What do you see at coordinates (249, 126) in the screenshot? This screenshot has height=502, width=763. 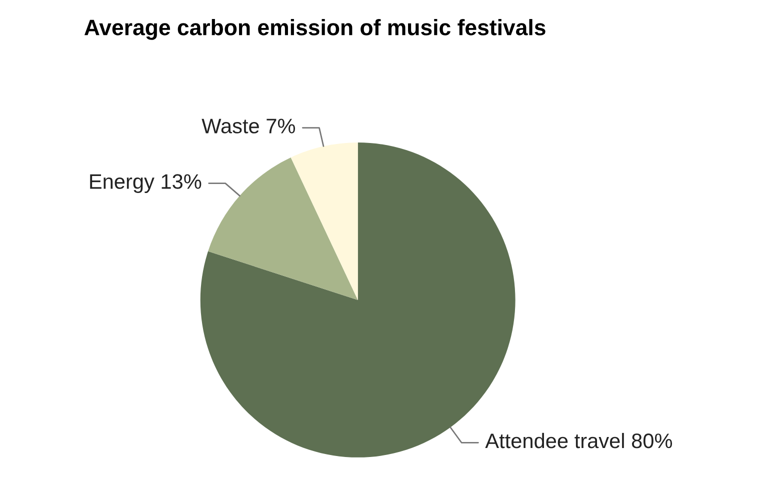 I see `slice-label: Waste 7%` at bounding box center [249, 126].